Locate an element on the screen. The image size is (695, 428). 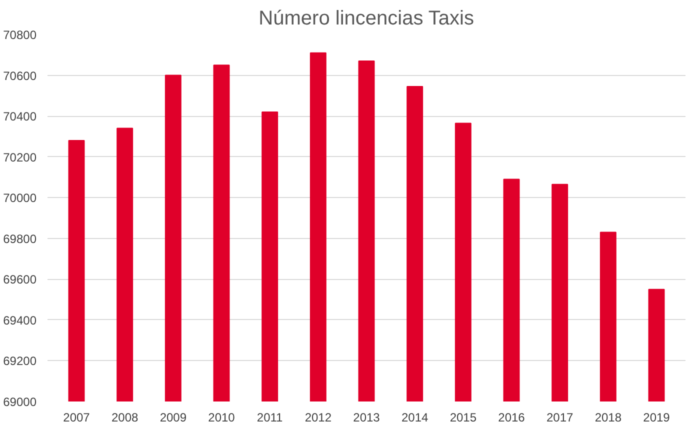
x-tick-label: 2009 is located at coordinates (173, 417).